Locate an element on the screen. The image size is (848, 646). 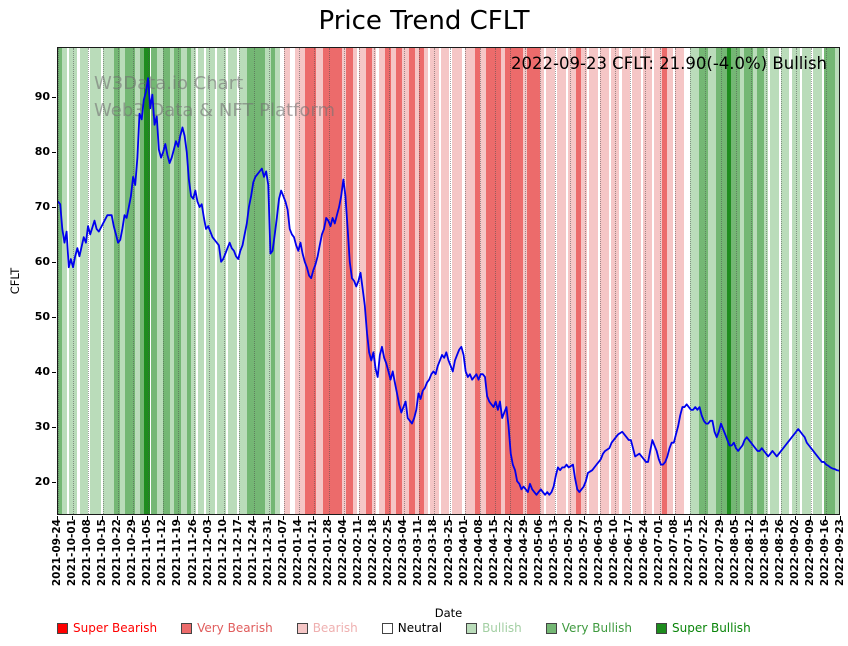
legend-item-neutral: Neutral is located at coordinates (411, 628).